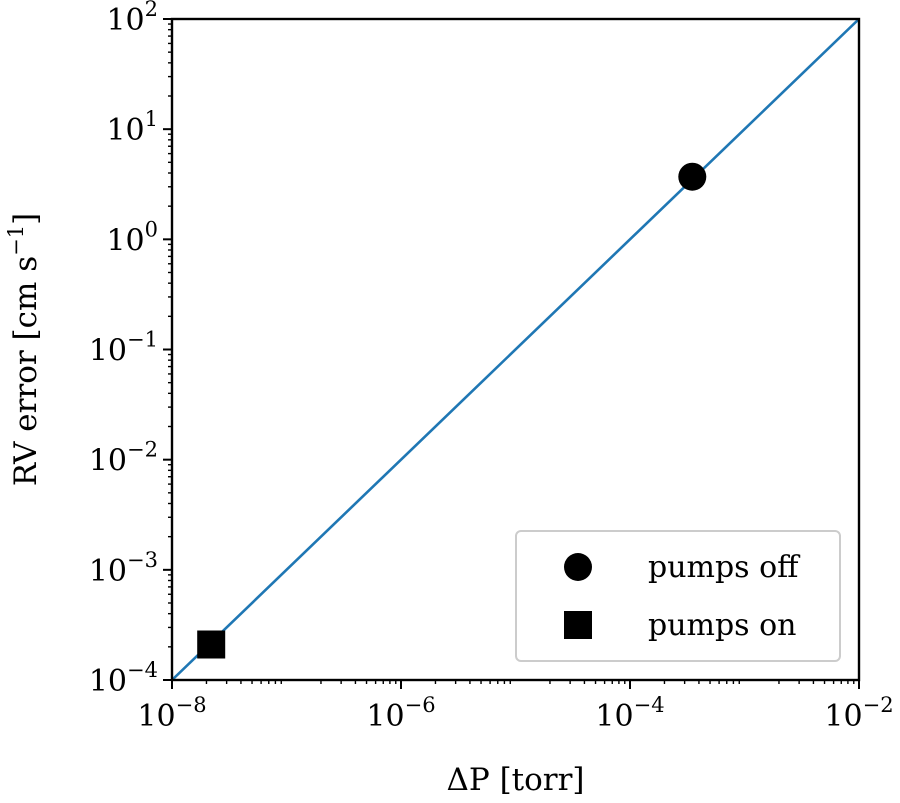  I want to click on x-tick-exponent: −2, so click(878, 705).